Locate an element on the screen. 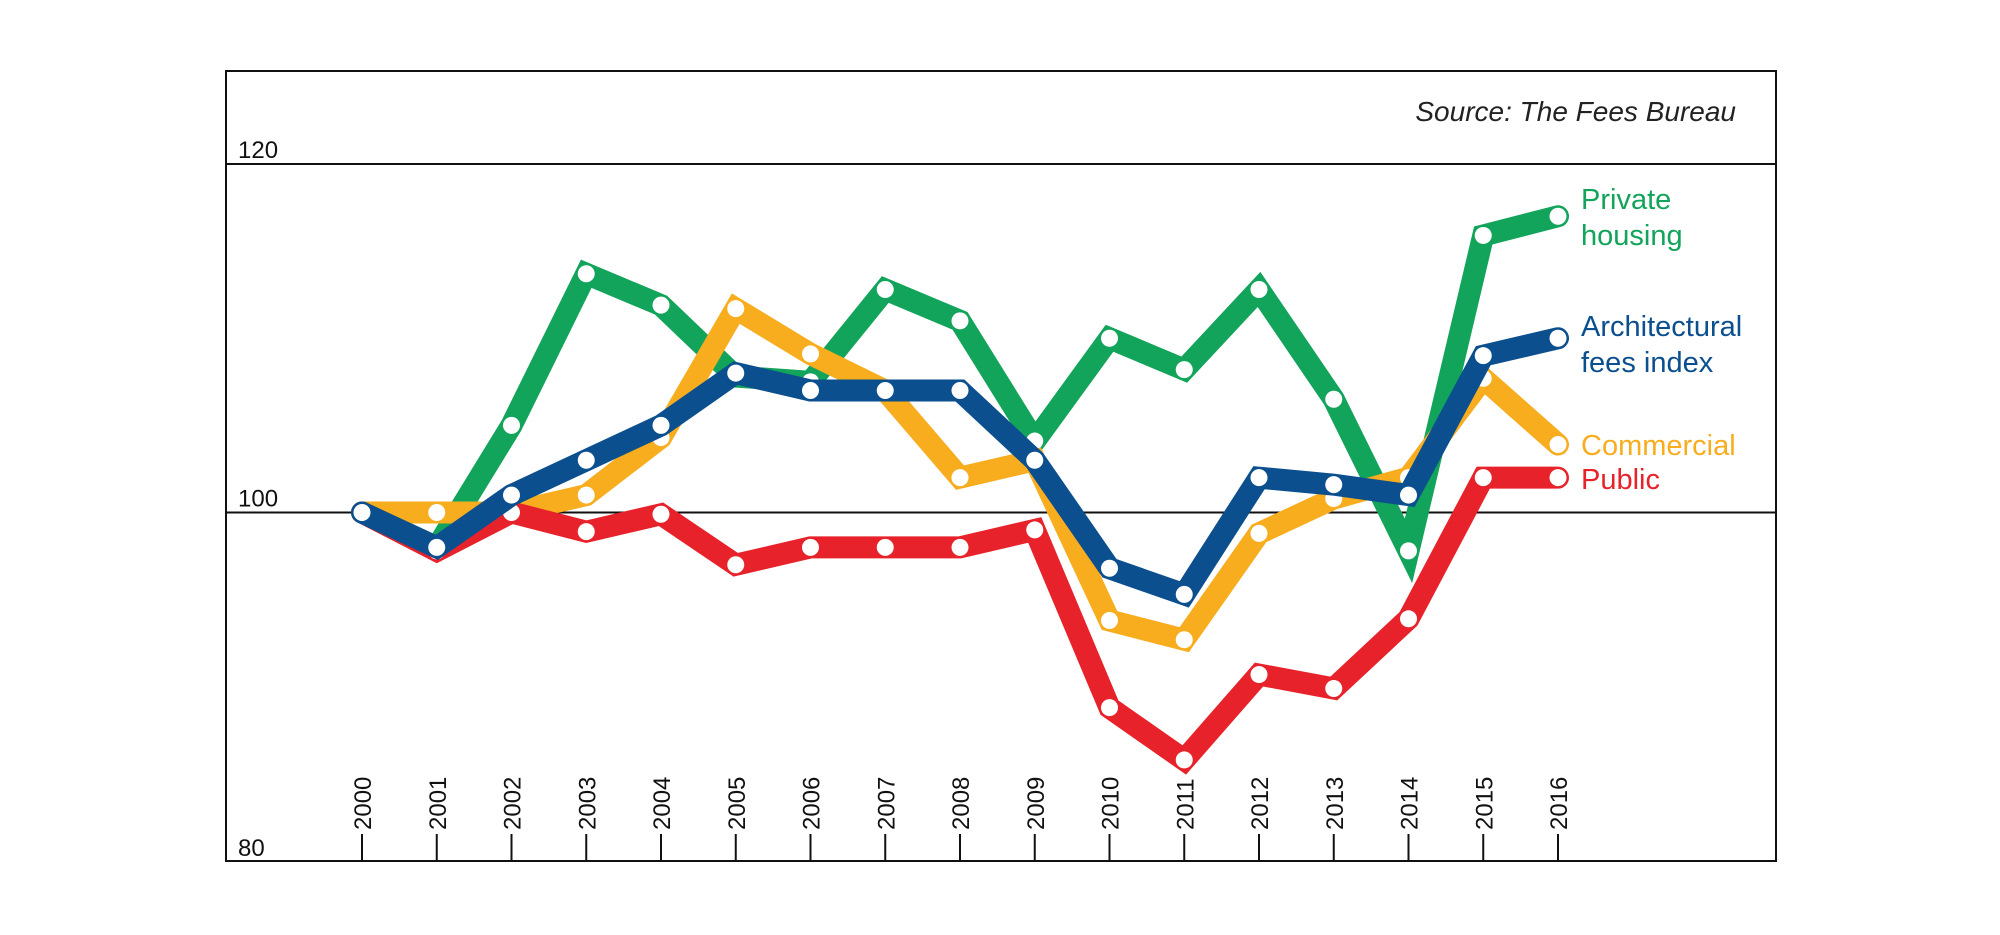  x-tick-label: 2009 is located at coordinates (1036, 803).